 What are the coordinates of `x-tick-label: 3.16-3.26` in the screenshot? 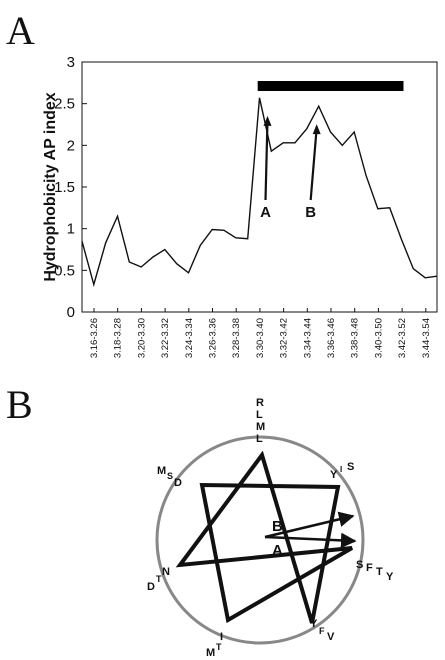 It's located at (94, 338).